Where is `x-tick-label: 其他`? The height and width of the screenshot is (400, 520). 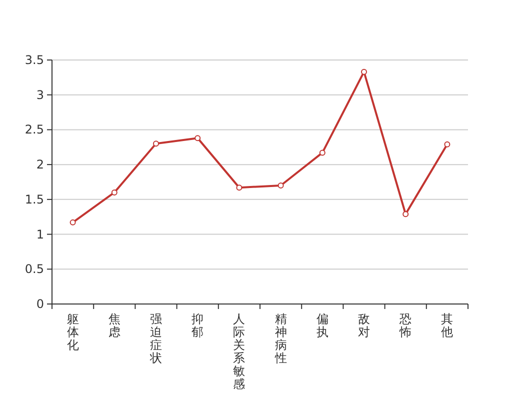
x-tick-label: 其他 is located at coordinates (447, 325).